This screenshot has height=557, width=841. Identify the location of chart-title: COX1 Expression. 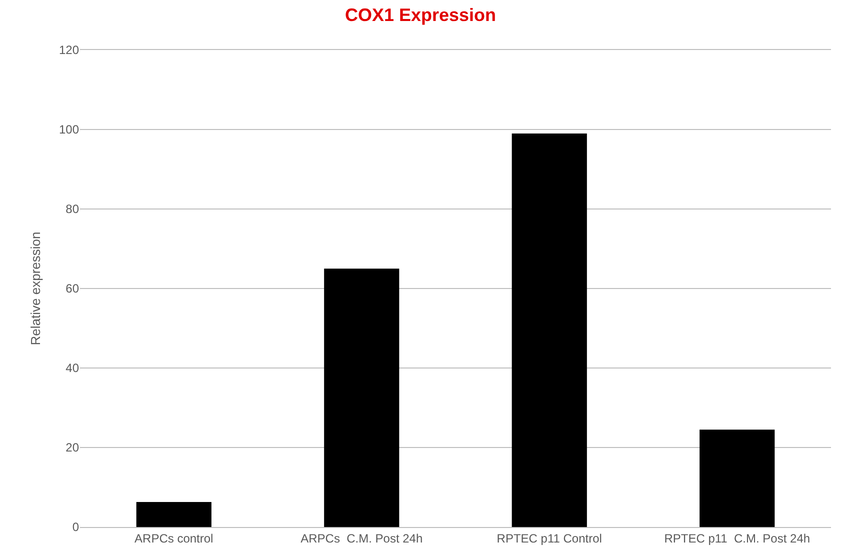
(420, 14).